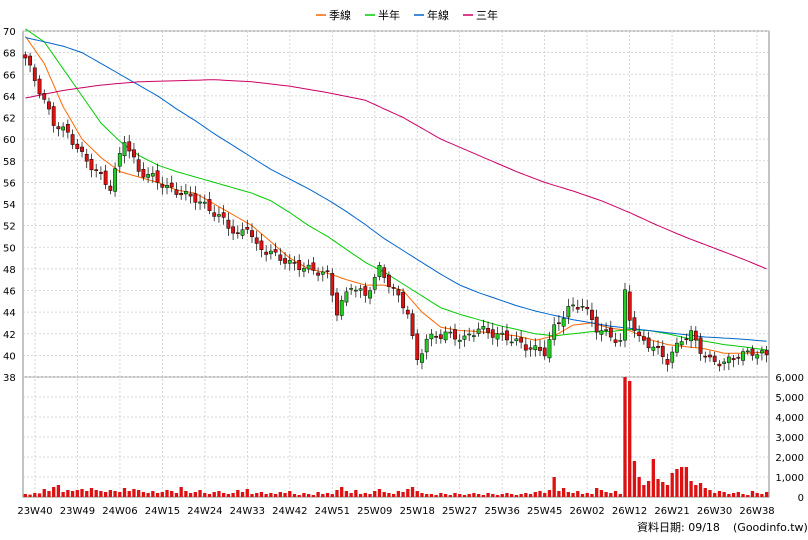 Image resolution: width=808 pixels, height=540 pixels. Describe the element at coordinates (789, 458) in the screenshot. I see `volume-tick-2: 2,000` at that location.